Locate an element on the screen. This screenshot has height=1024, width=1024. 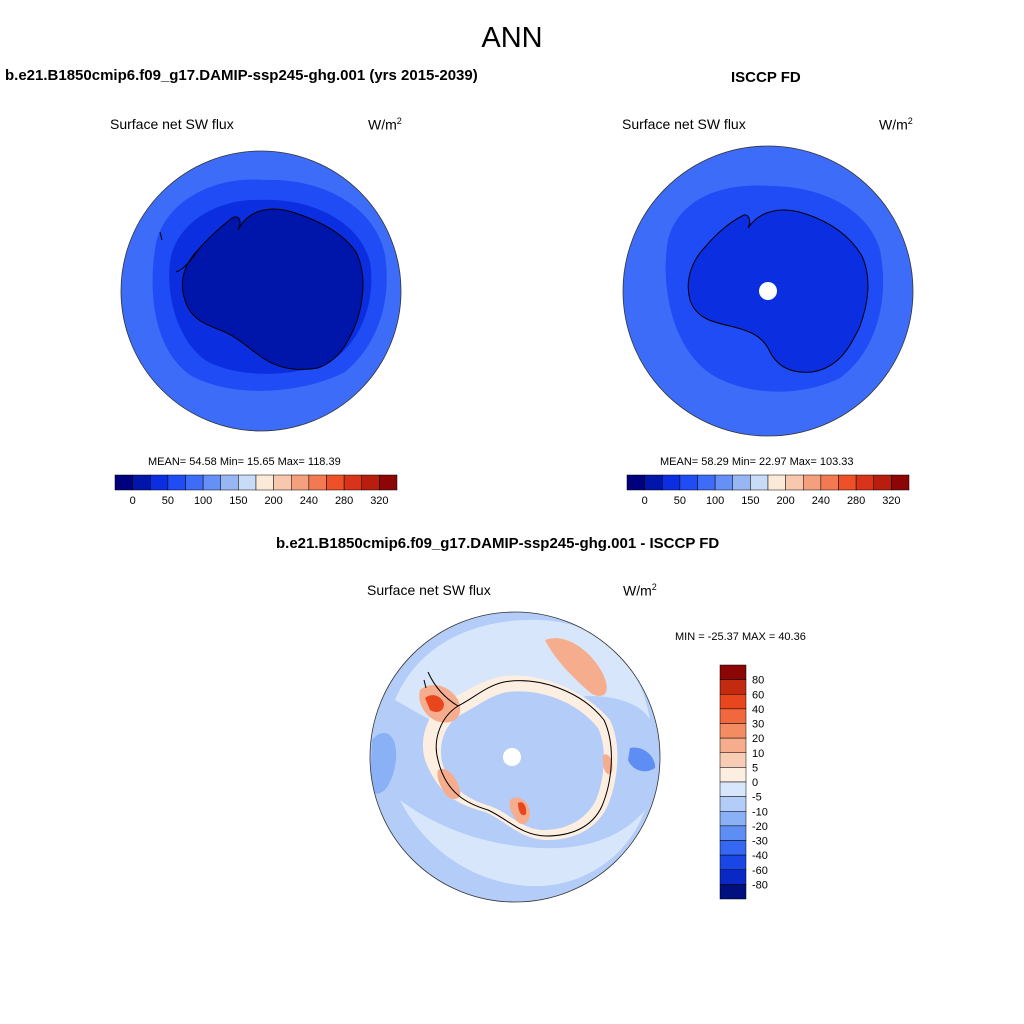
diff-colorbar-tick-label: 5 is located at coordinates (755, 768).